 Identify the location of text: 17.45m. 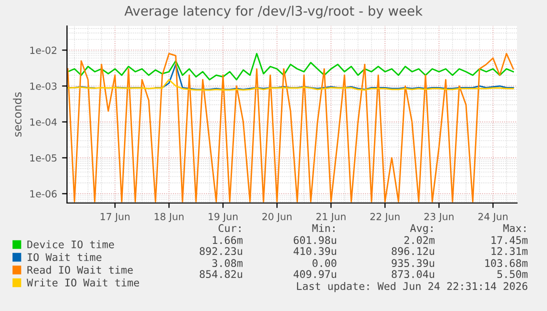
(510, 240).